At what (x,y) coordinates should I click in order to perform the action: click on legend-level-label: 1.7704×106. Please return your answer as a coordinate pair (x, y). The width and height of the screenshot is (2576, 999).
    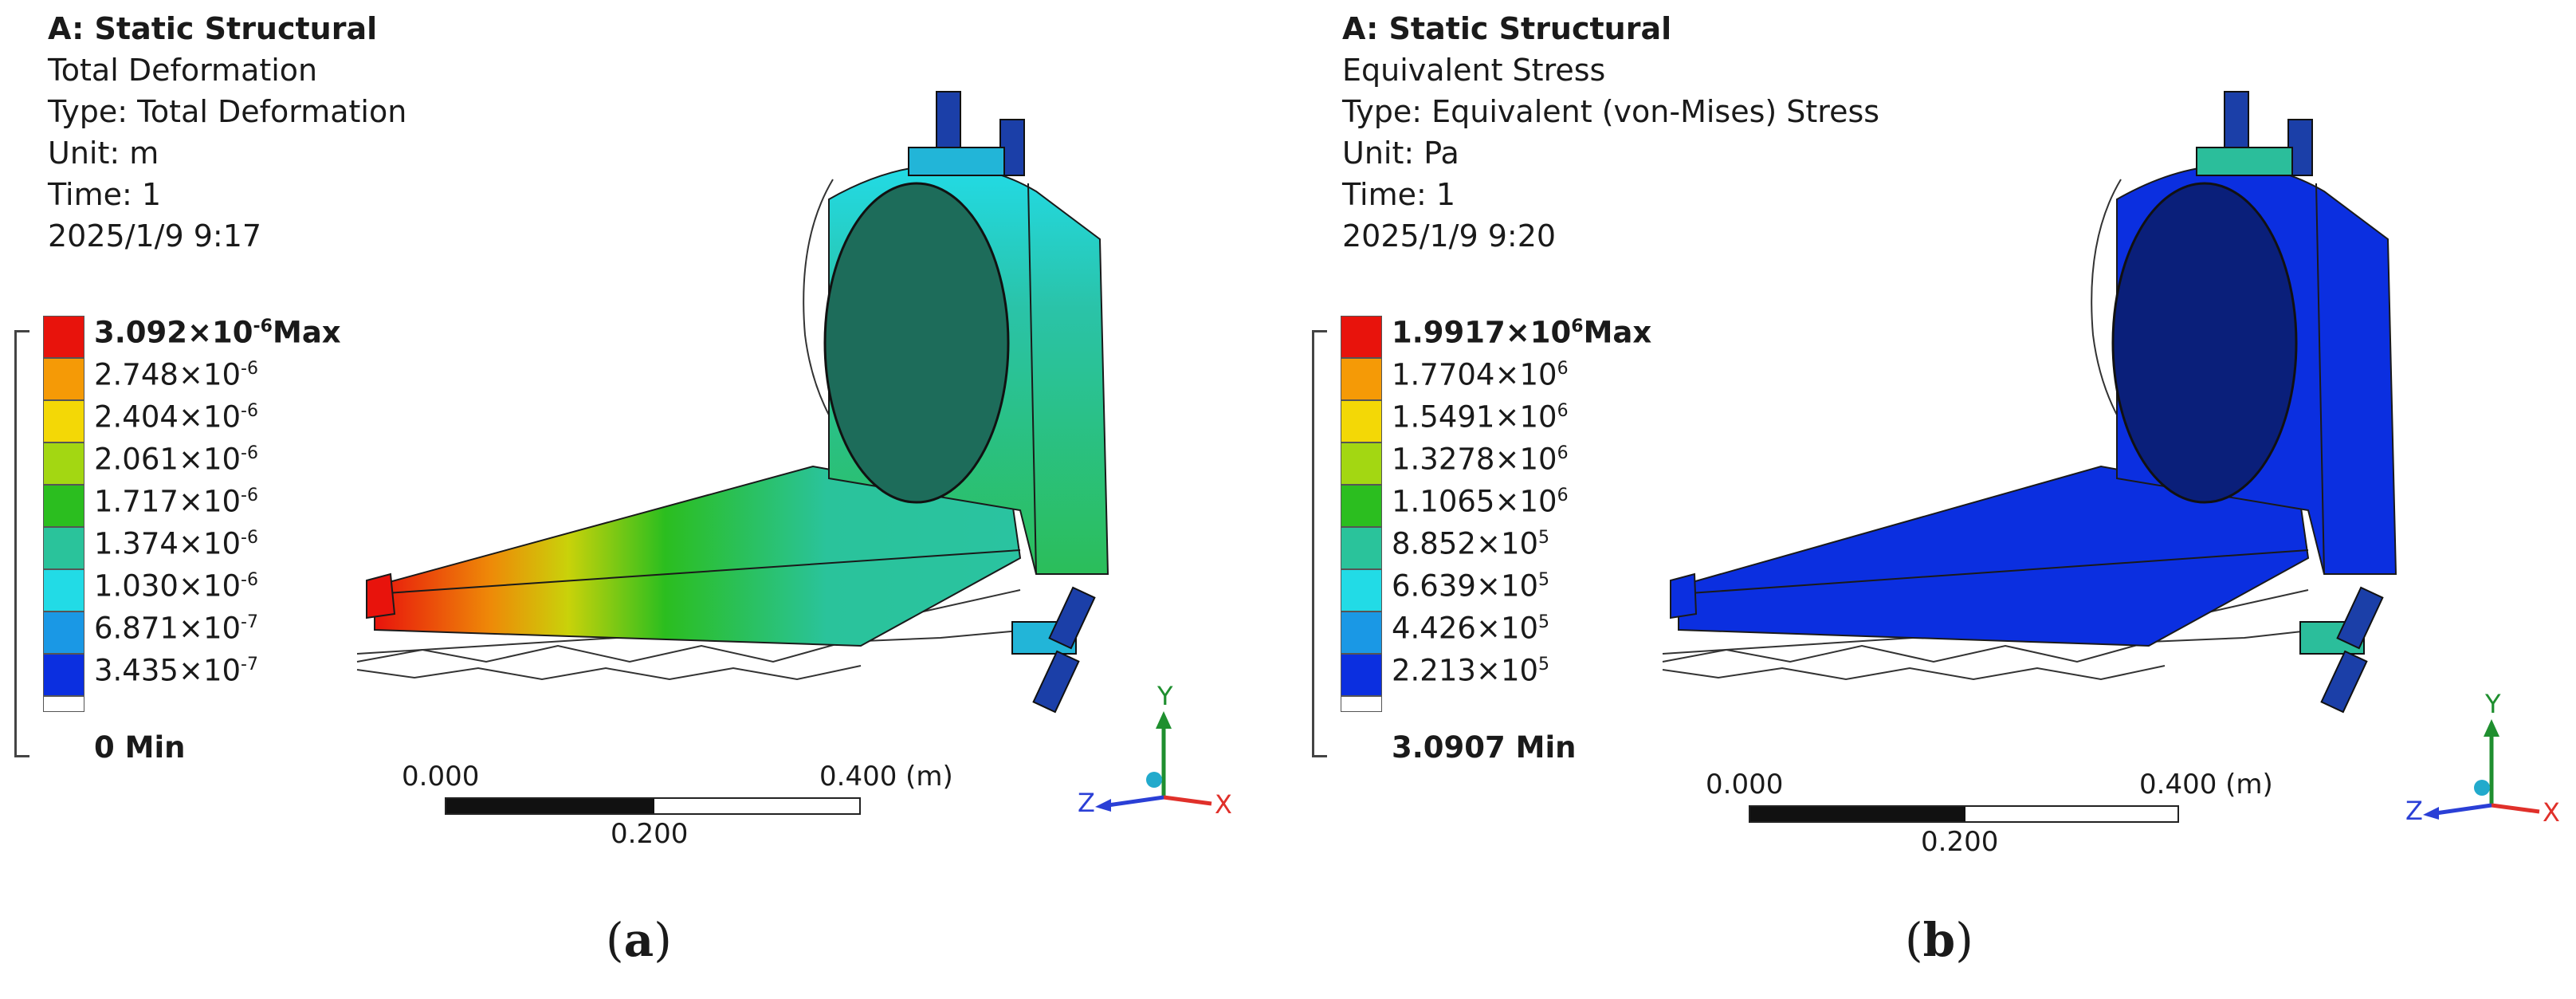
    Looking at the image, I should click on (1480, 374).